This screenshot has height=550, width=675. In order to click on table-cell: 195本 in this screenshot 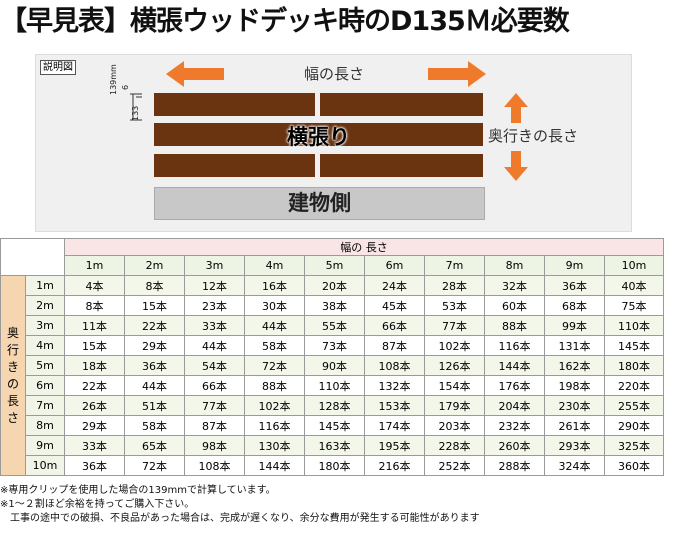, I will do `click(394, 445)`.